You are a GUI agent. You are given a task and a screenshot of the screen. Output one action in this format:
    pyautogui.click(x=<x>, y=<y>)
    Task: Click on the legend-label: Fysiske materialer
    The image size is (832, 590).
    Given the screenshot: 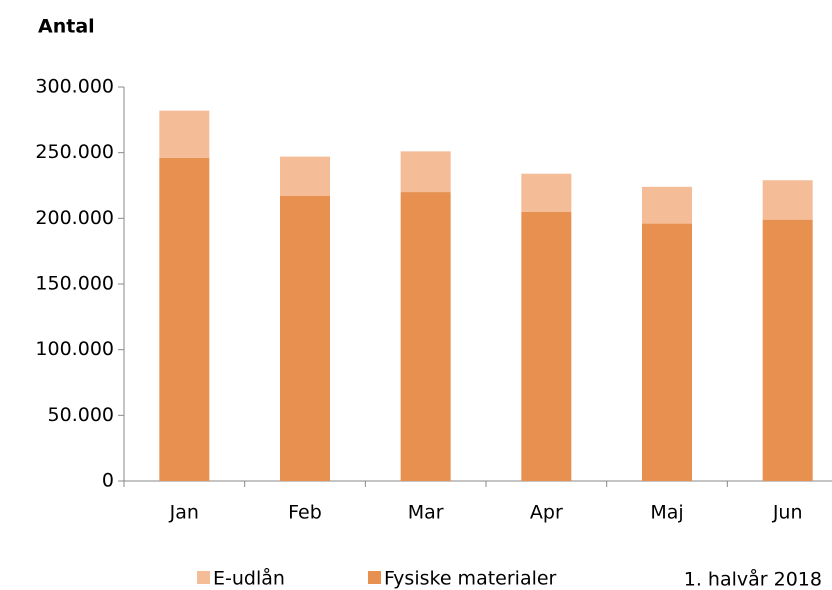 What is the action you would take?
    pyautogui.click(x=470, y=579)
    